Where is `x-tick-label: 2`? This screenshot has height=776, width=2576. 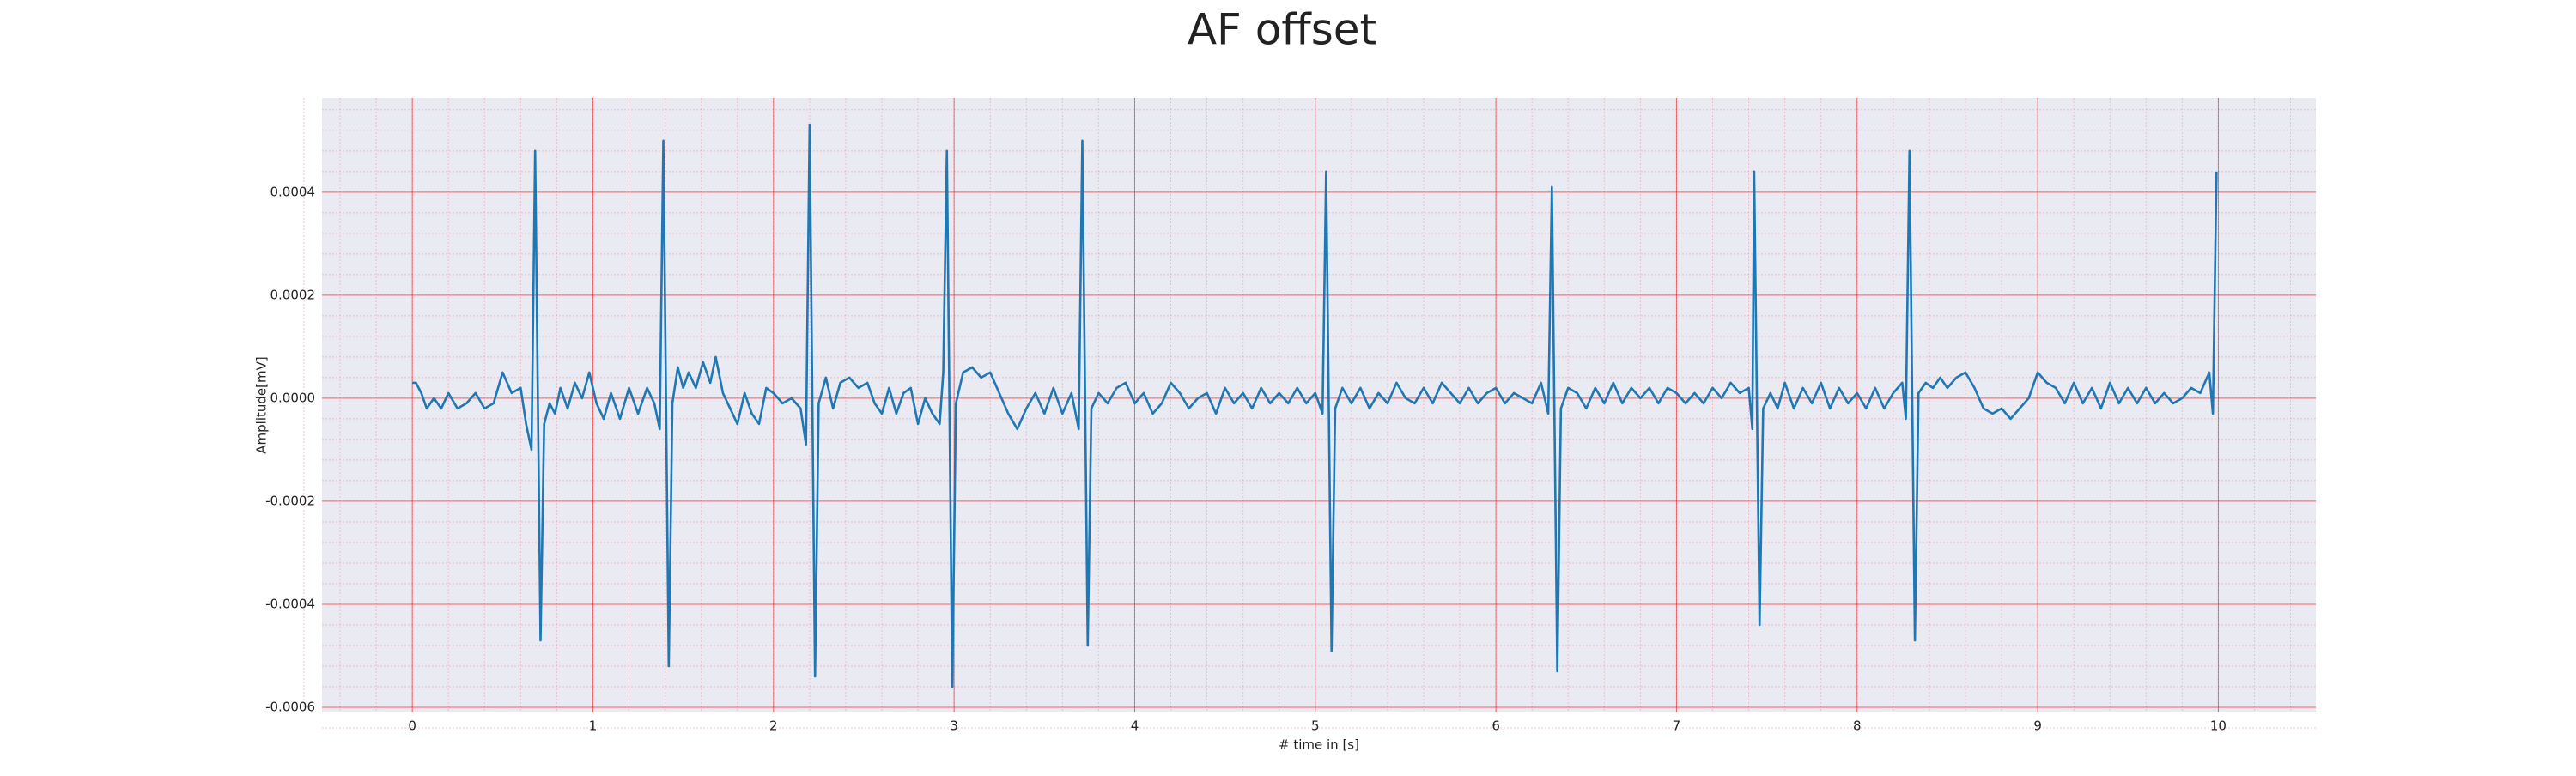
x-tick-label: 2 is located at coordinates (773, 726).